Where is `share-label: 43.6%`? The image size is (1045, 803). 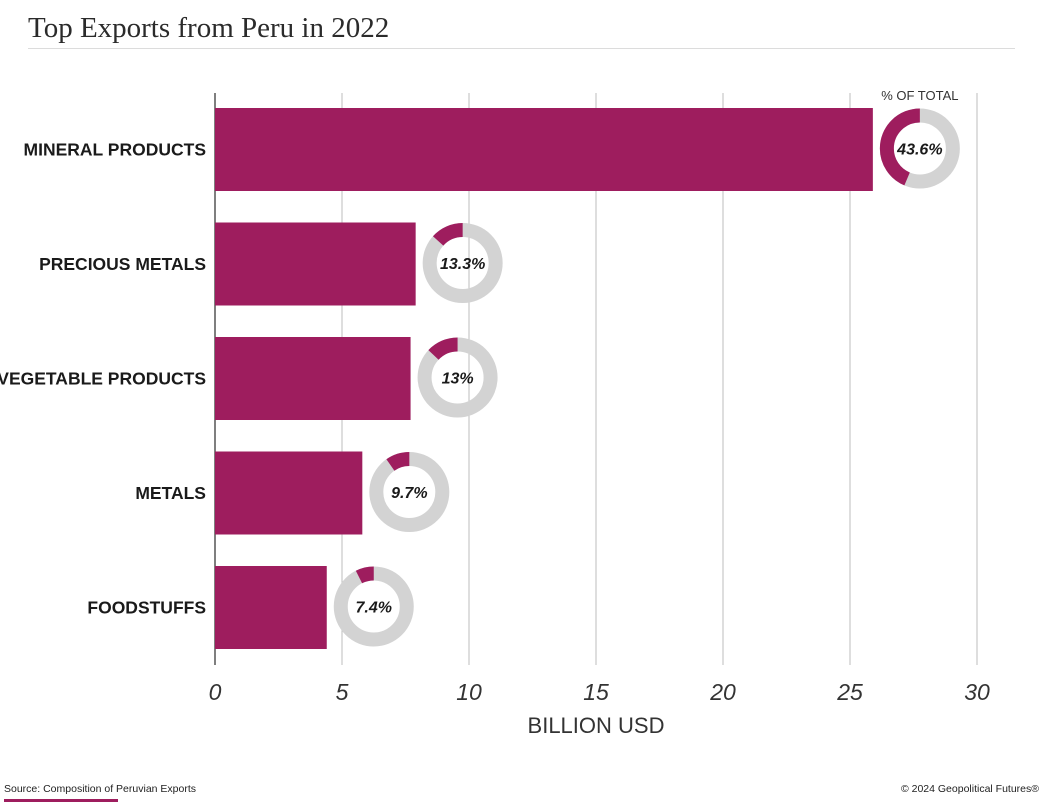 share-label: 43.6% is located at coordinates (919, 150).